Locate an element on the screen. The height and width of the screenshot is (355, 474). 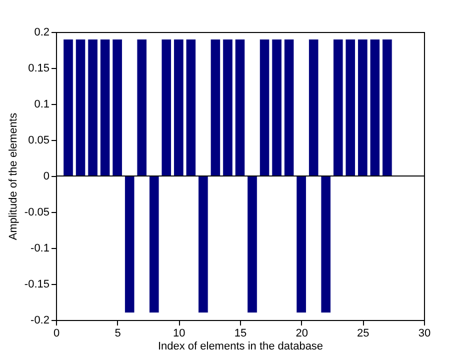
x-tick-label: 20 is located at coordinates (302, 334).